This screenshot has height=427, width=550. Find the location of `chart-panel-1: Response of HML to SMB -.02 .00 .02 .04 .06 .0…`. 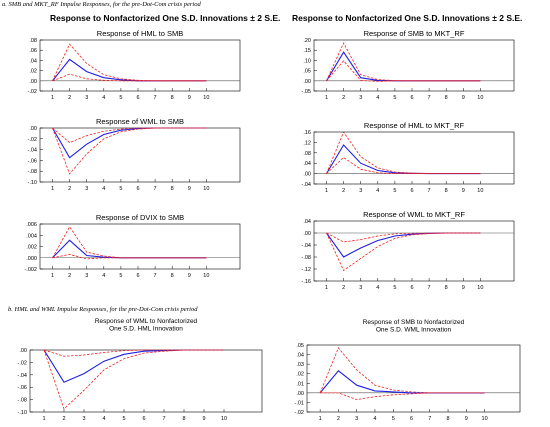

chart-panel-1: Response of HML to SMB -.02 .00 .02 .04 .06 .0… is located at coordinates (134, 65).